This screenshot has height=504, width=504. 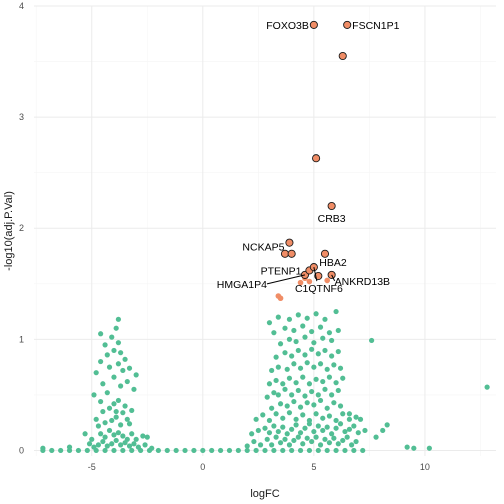 What do you see at coordinates (333, 278) in the screenshot?
I see `leader-line` at bounding box center [333, 278].